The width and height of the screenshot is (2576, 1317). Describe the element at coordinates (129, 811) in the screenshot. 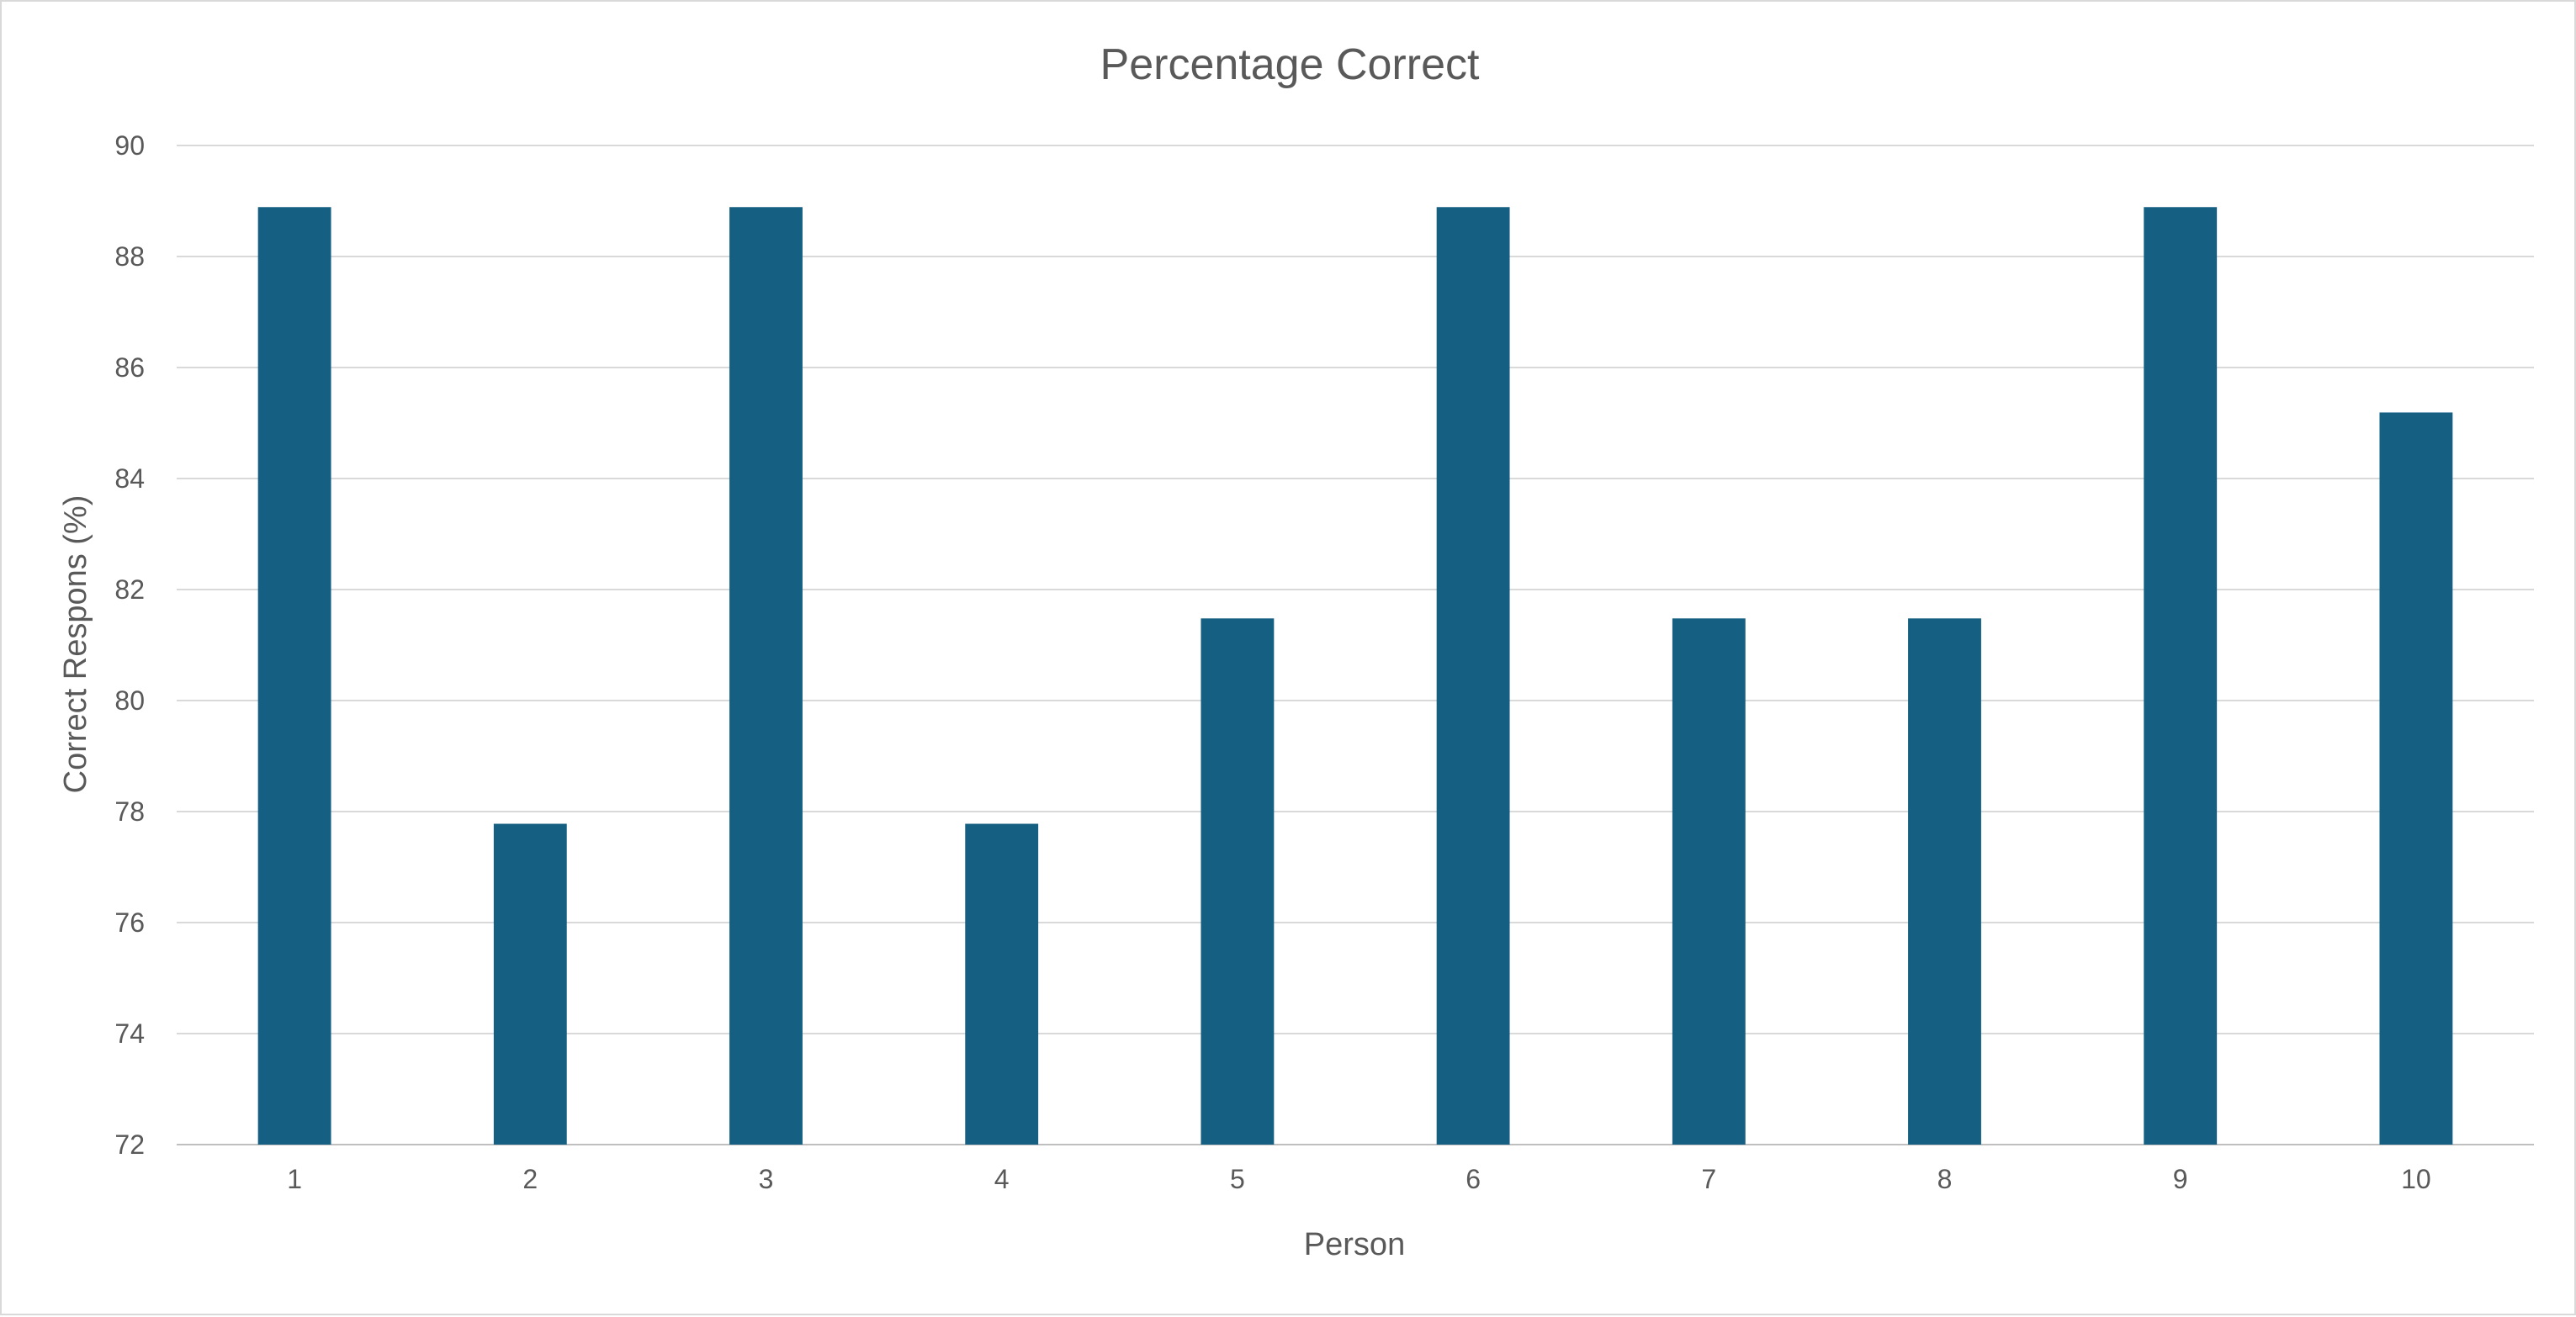

I see `y-tick-label: 78` at that location.